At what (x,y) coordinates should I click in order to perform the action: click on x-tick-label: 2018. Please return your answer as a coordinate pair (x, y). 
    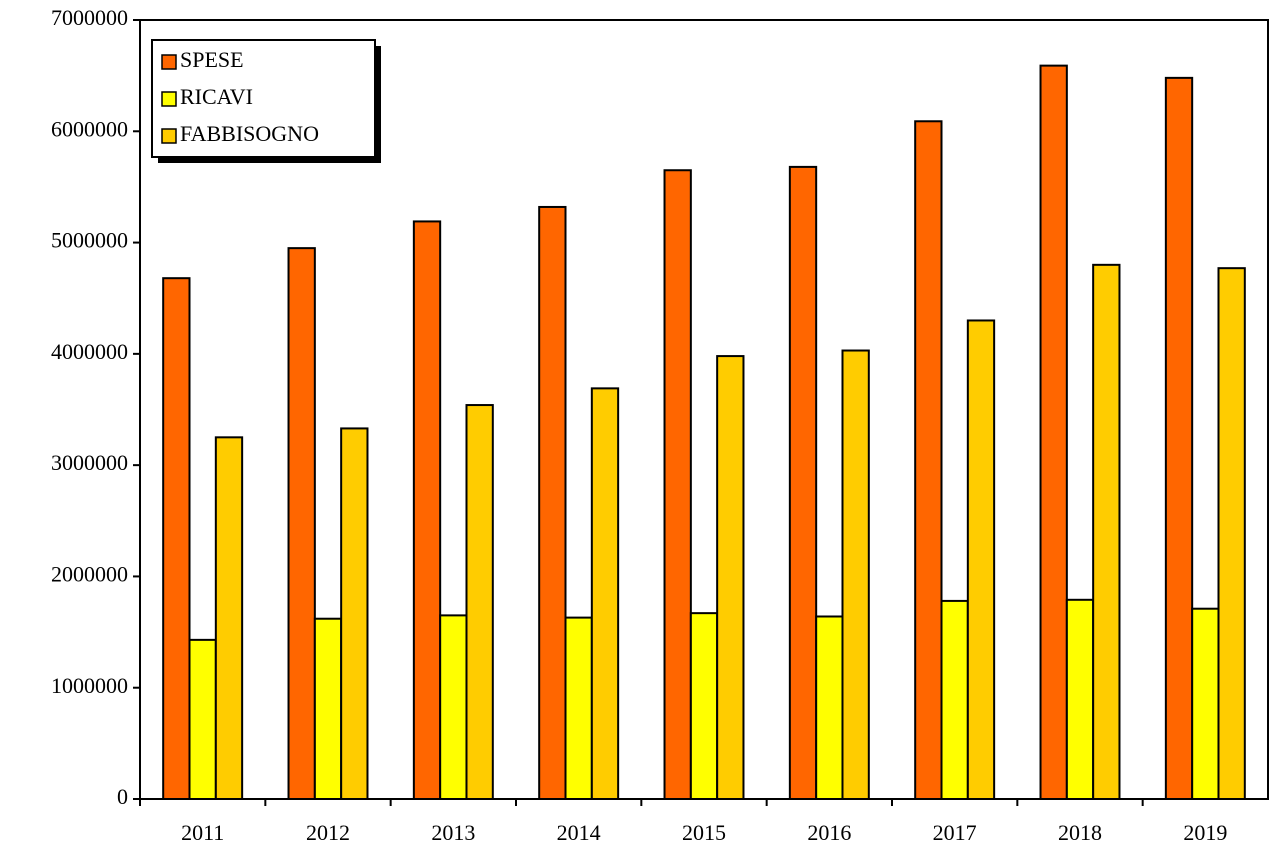
    Looking at the image, I should click on (1080, 832).